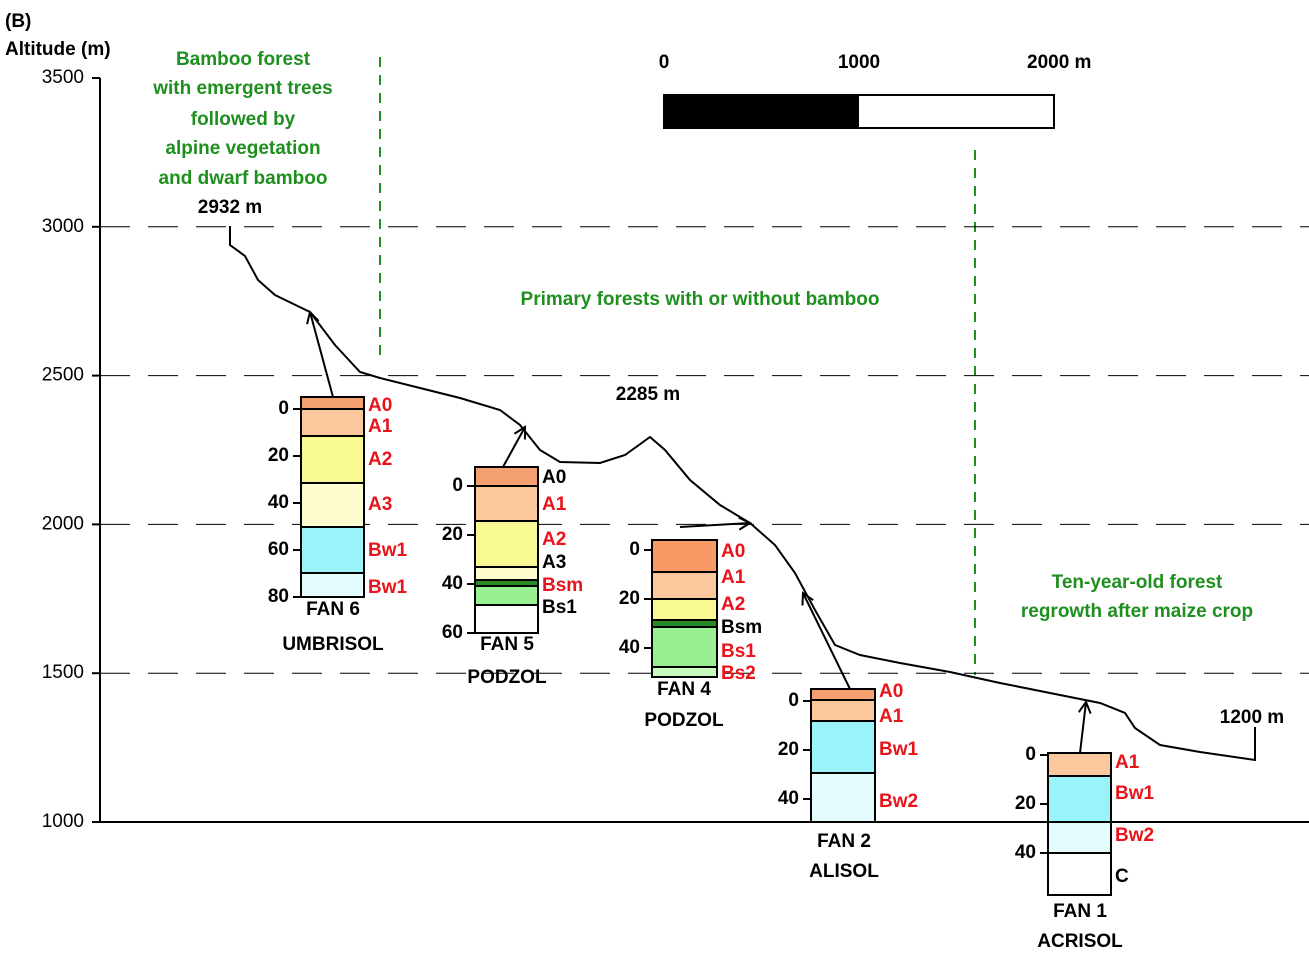 This screenshot has height=954, width=1309. I want to click on zone-label: Primary forests with or without bamboo, so click(700, 299).